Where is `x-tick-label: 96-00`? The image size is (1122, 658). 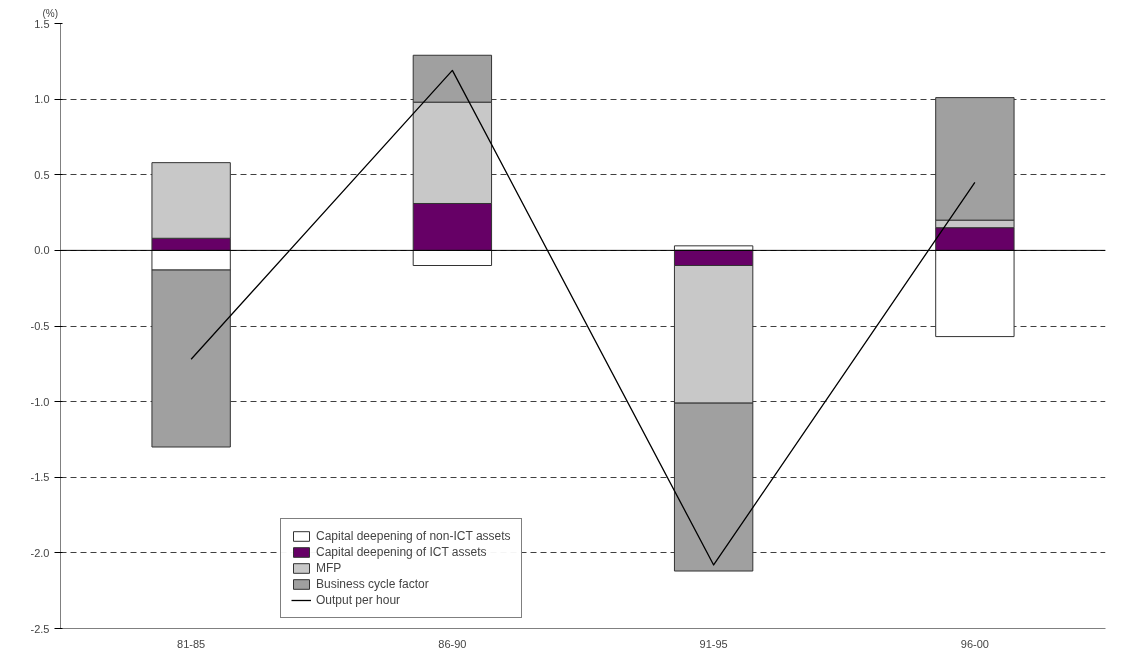 x-tick-label: 96-00 is located at coordinates (974, 643).